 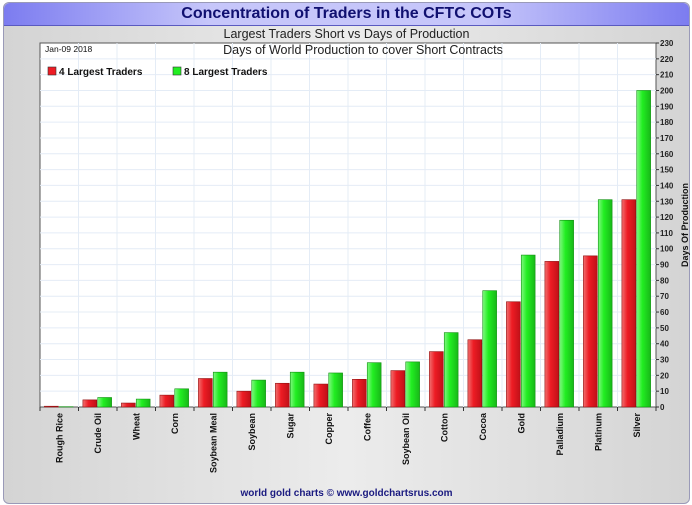 What do you see at coordinates (664, 265) in the screenshot?
I see `y-tick-label: 90` at bounding box center [664, 265].